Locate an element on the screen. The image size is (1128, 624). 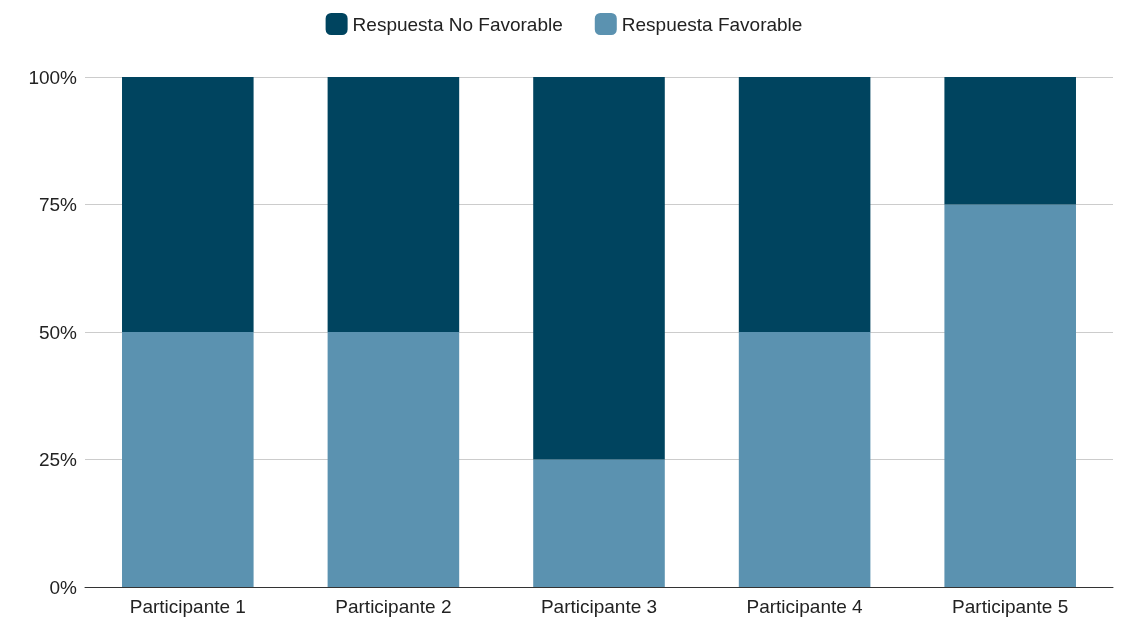
legend-label: Respuesta No Favorable is located at coordinates (457, 24).